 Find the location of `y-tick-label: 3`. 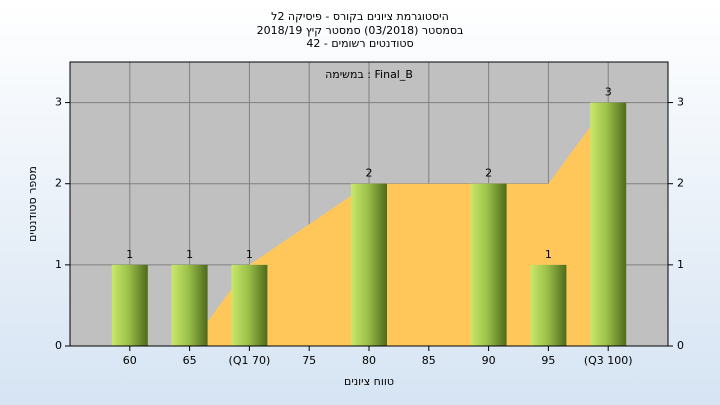

y-tick-label: 3 is located at coordinates (58, 102).